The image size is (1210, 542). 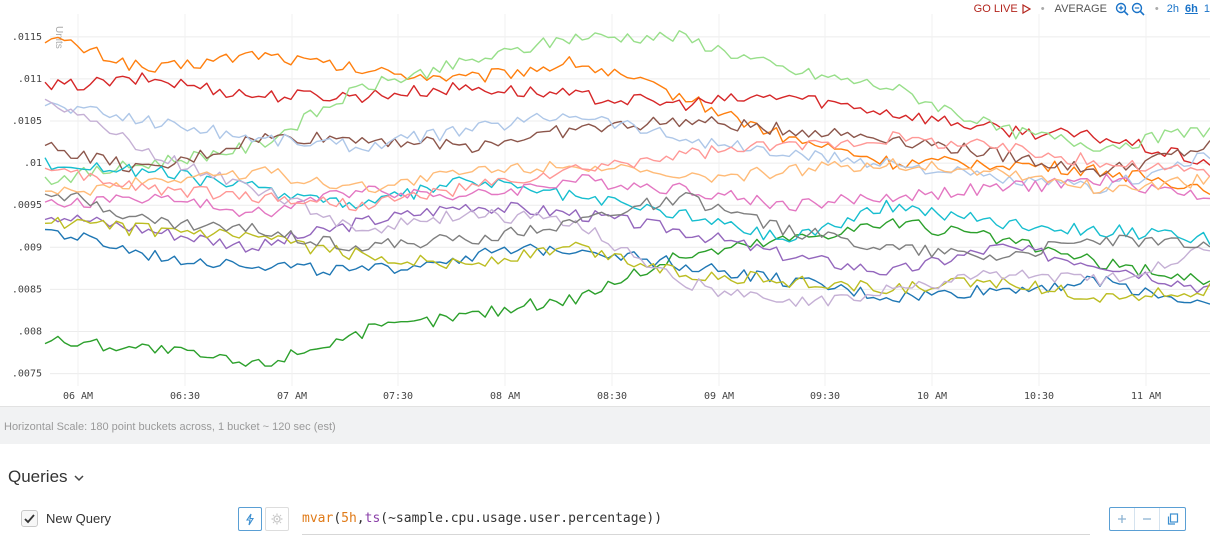 What do you see at coordinates (1138, 9) in the screenshot?
I see `zoom-out-icon` at bounding box center [1138, 9].